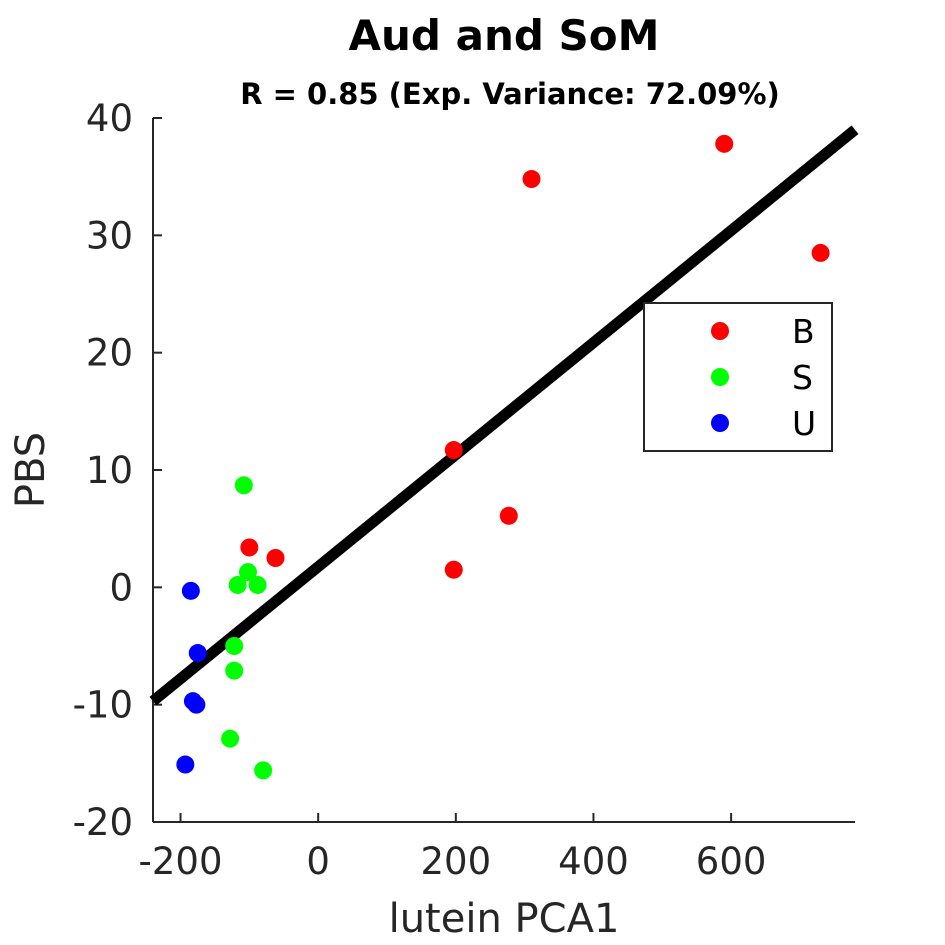 Image resolution: width=945 pixels, height=945 pixels. I want to click on legend-marker-u, so click(720, 423).